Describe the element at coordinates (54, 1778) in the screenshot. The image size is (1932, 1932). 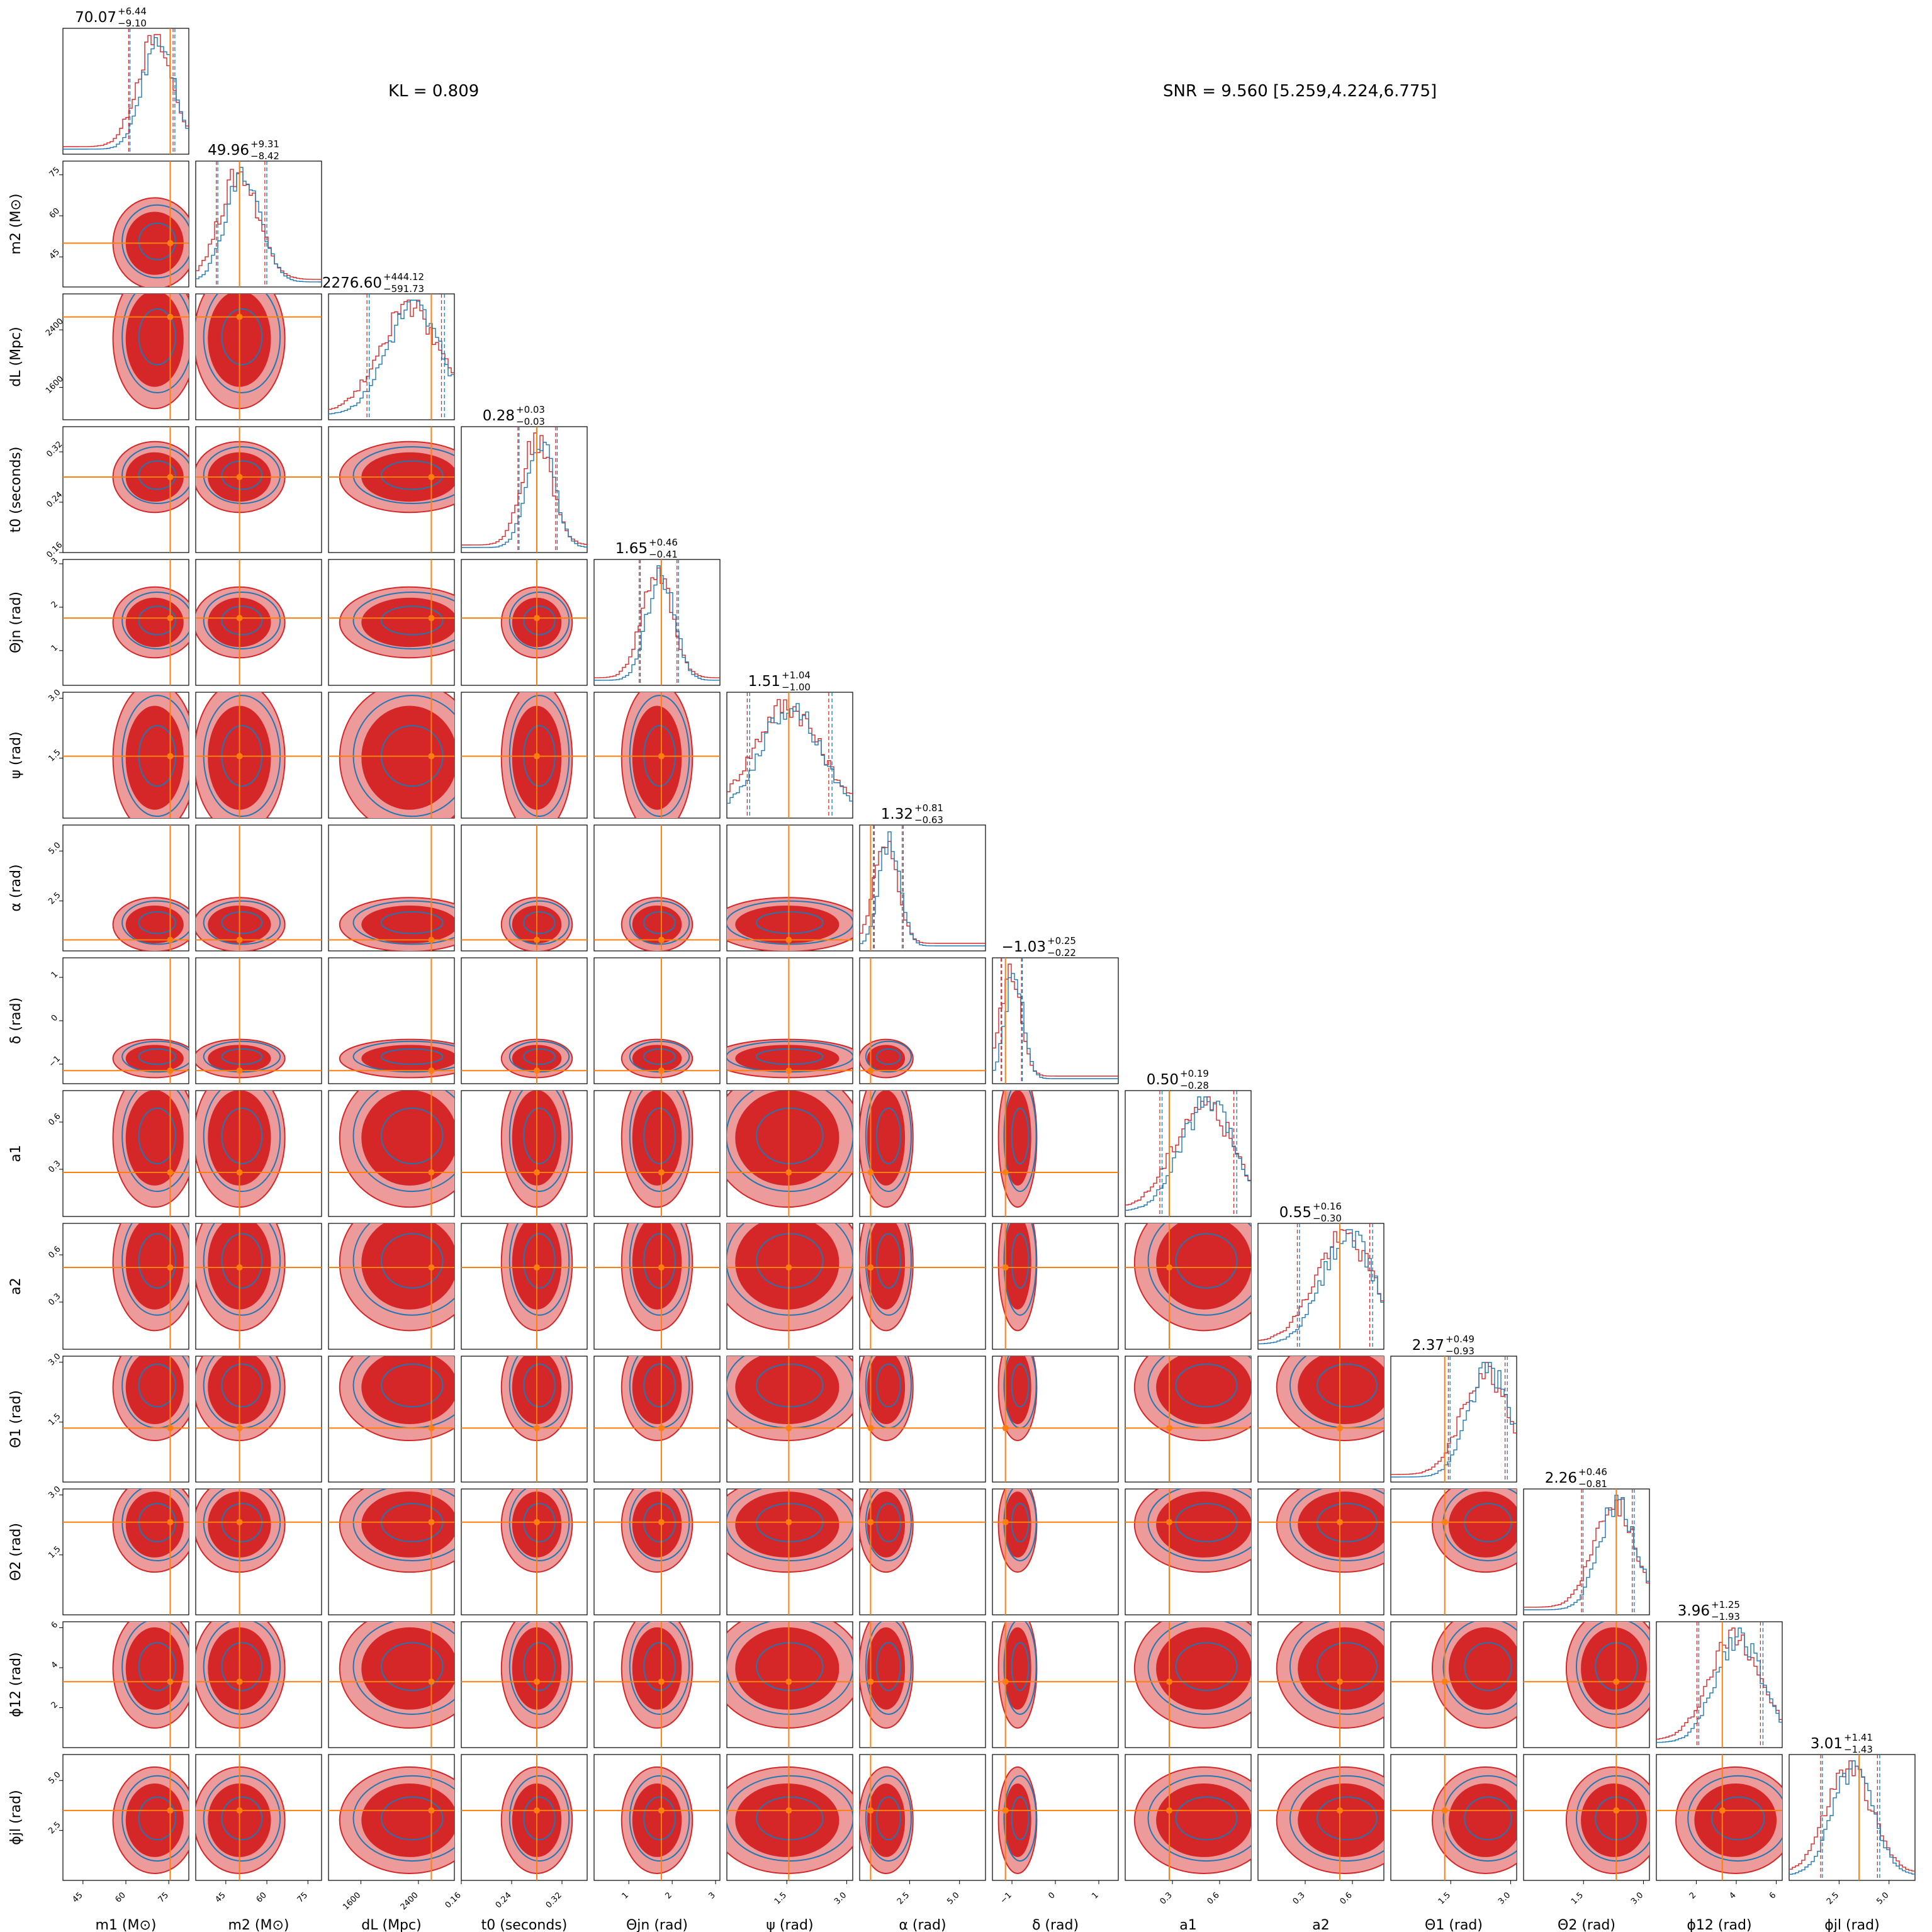
I see `y-tick-label: 5.0` at that location.